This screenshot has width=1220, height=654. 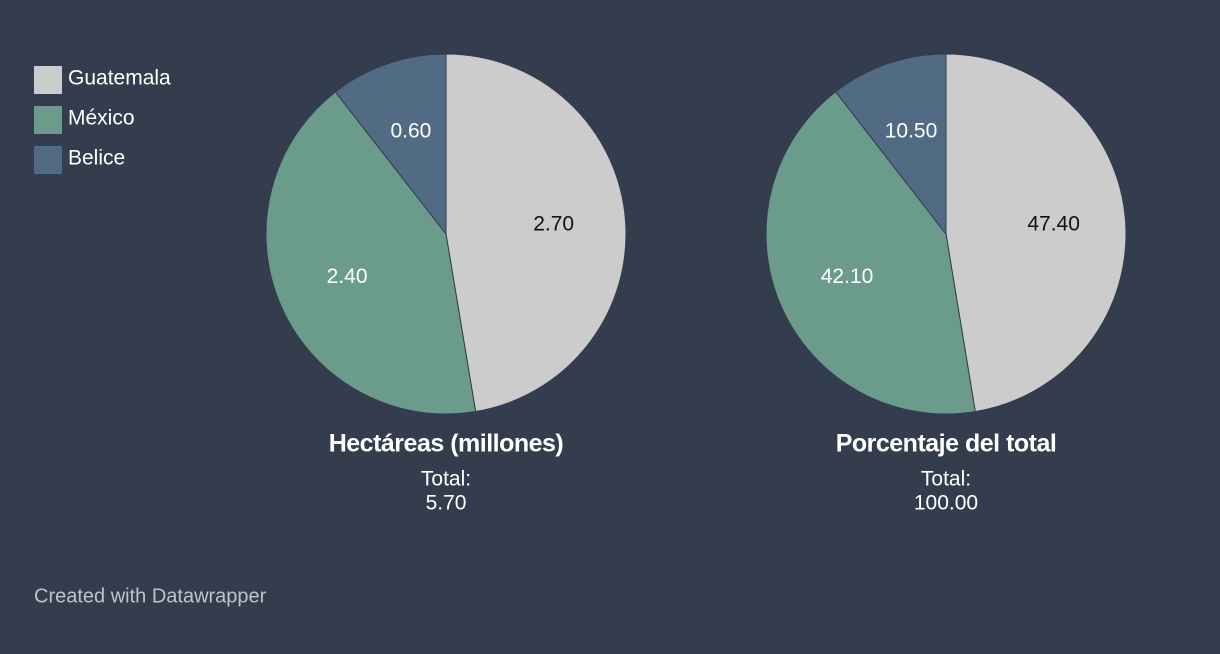 I want to click on value-label: 2.40, so click(x=347, y=276).